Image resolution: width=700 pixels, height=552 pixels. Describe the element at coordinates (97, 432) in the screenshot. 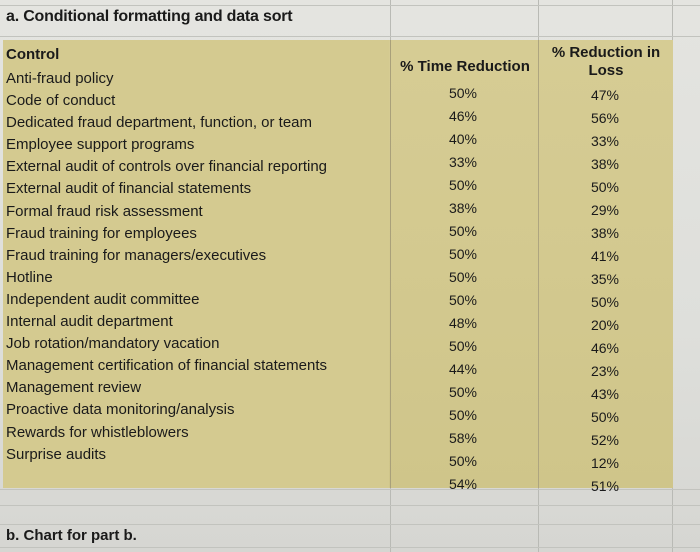

I see `control-cell: Rewards for whistleblowers` at that location.